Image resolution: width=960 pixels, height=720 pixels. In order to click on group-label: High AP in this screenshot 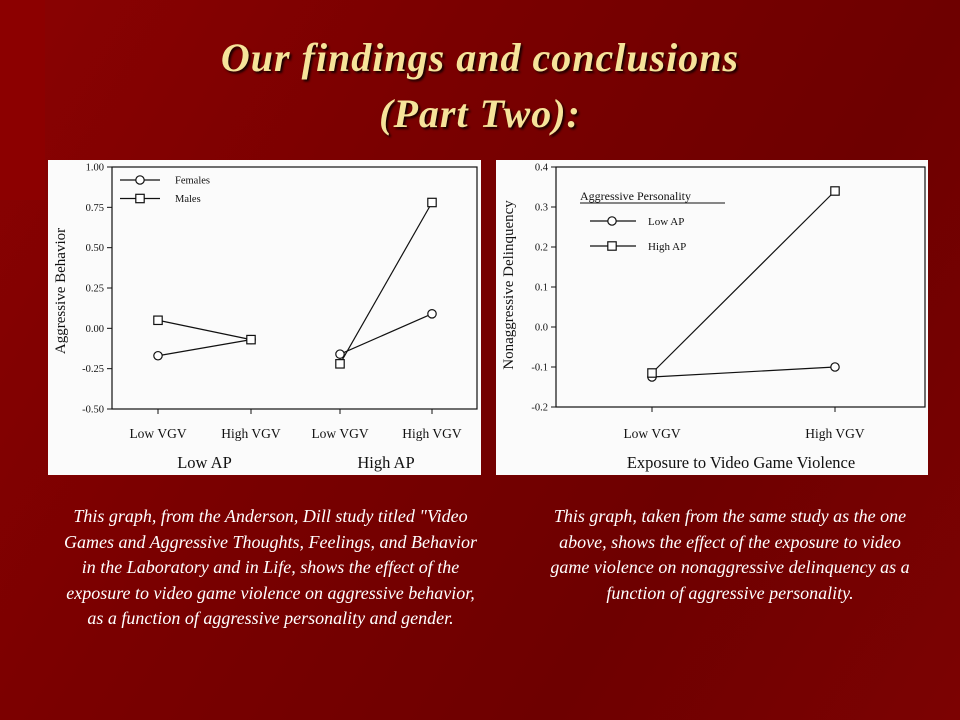, I will do `click(385, 462)`.